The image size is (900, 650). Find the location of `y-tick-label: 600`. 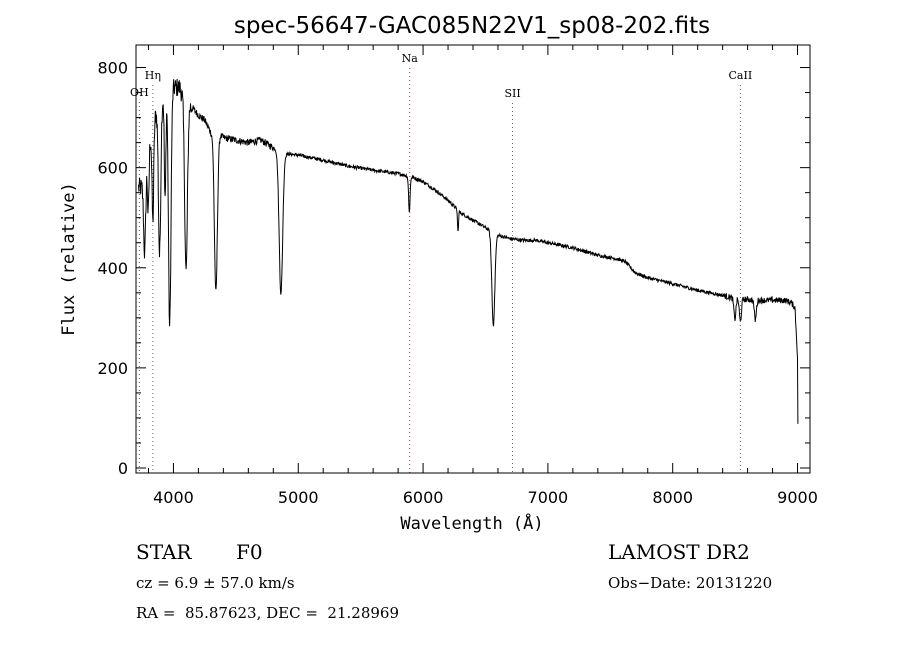

y-tick-label: 600 is located at coordinates (112, 168).